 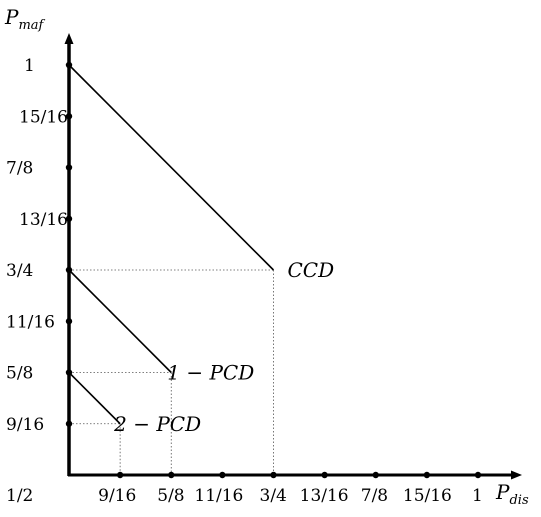 What do you see at coordinates (43, 117) in the screenshot?
I see `y-tick-label: 15/16` at bounding box center [43, 117].